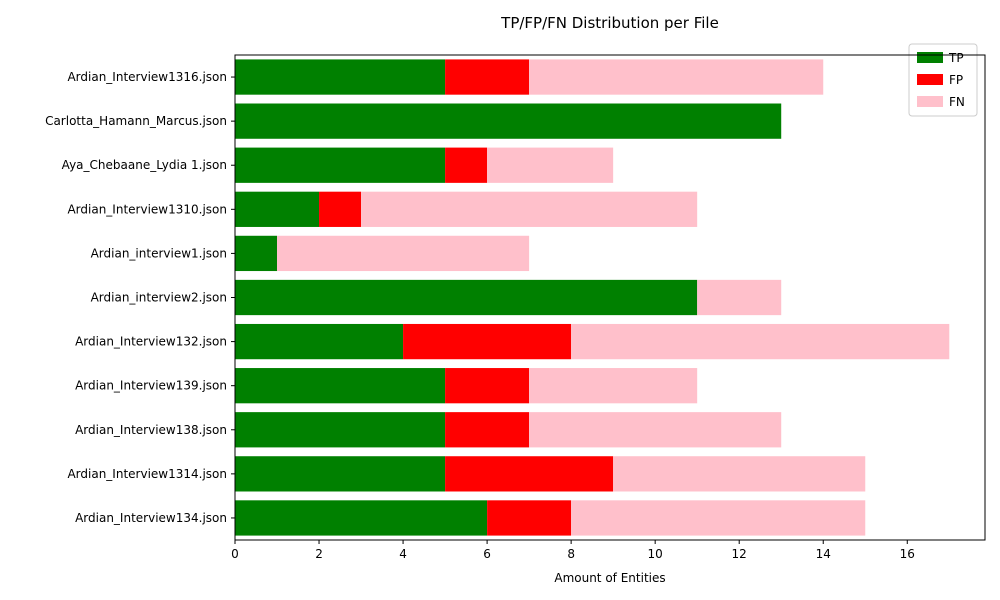  I want to click on legend-label: FN, so click(957, 102).